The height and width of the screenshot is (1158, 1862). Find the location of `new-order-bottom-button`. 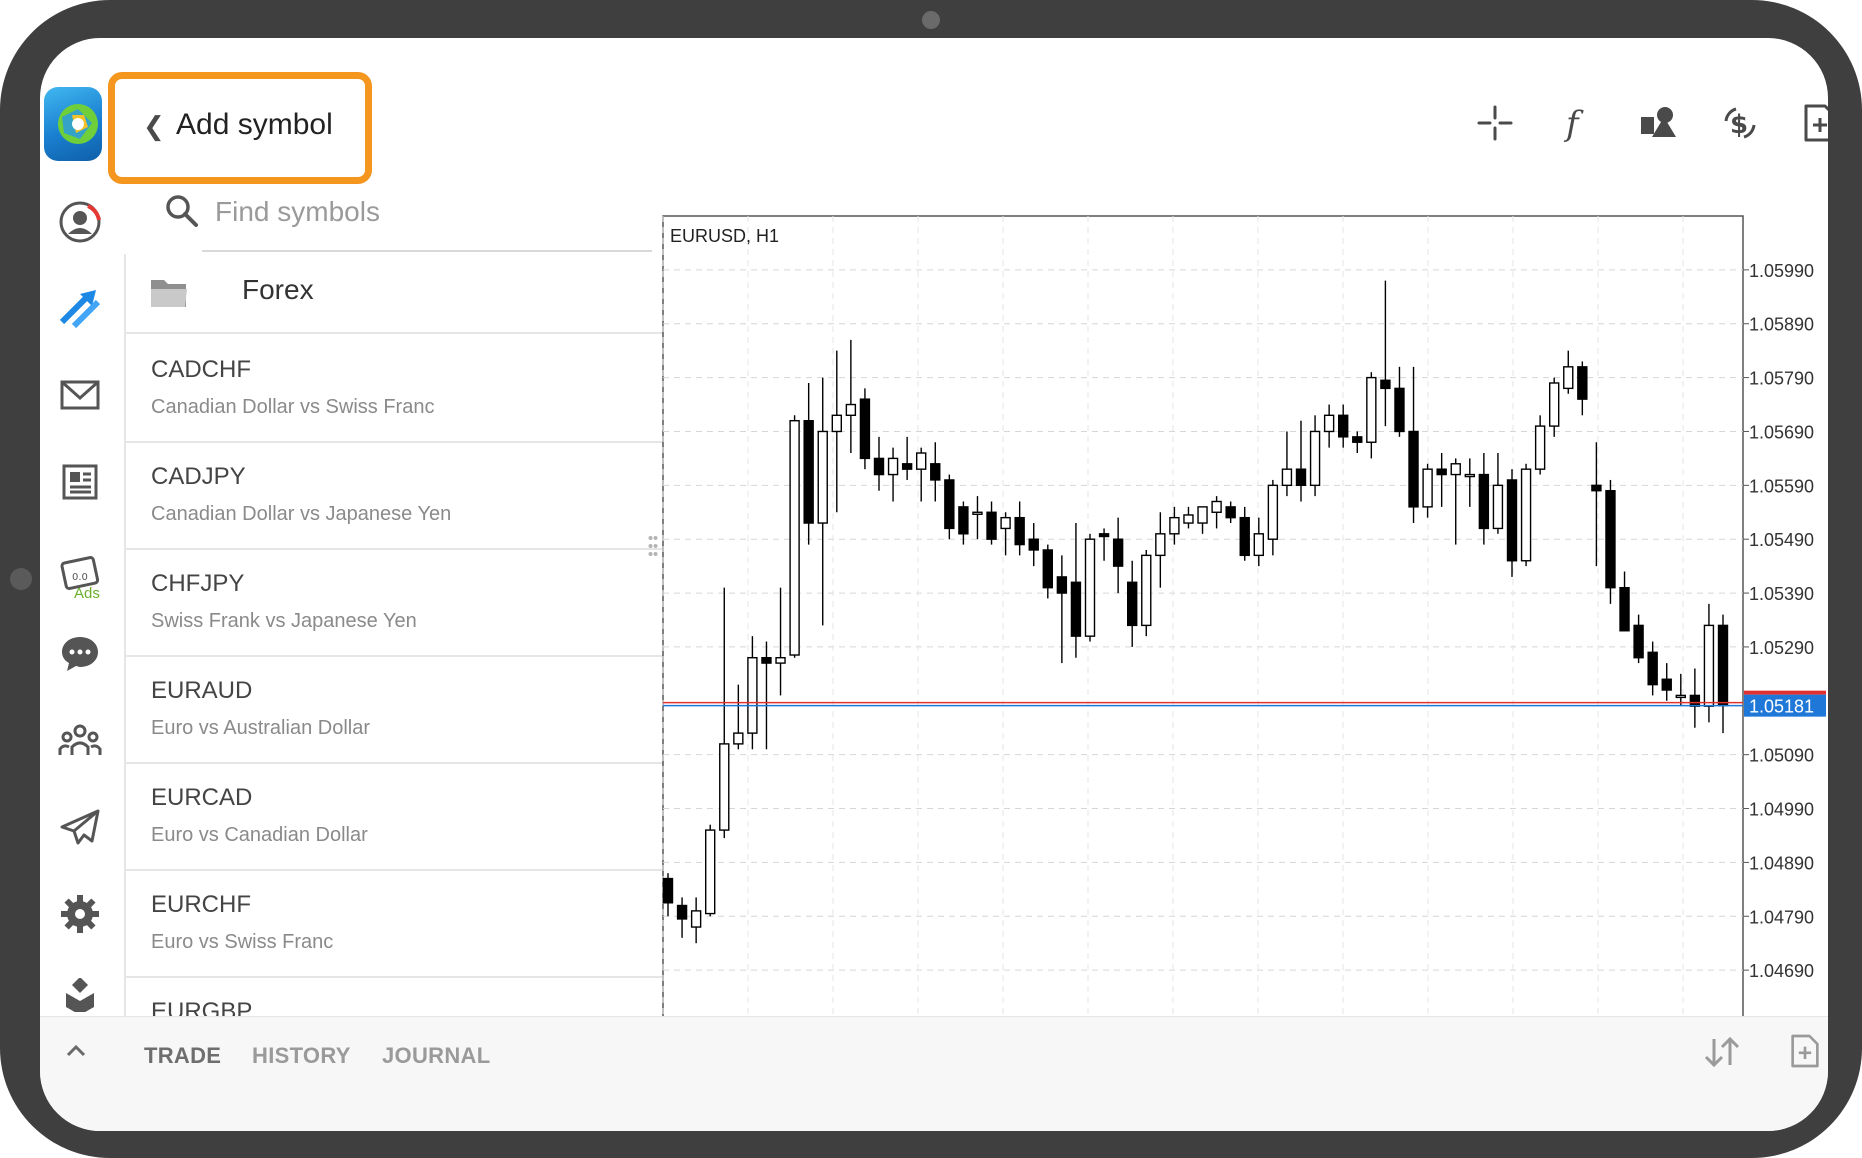

new-order-bottom-button is located at coordinates (1805, 1053).